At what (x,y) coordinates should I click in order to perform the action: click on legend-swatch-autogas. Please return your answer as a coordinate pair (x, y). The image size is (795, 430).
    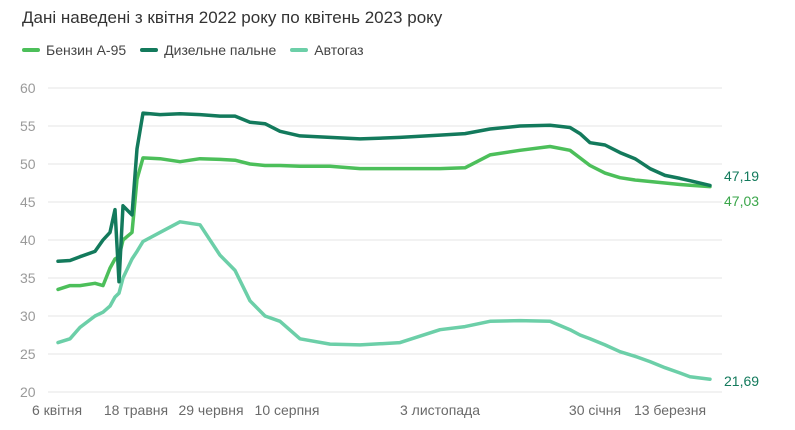
    Looking at the image, I should click on (299, 50).